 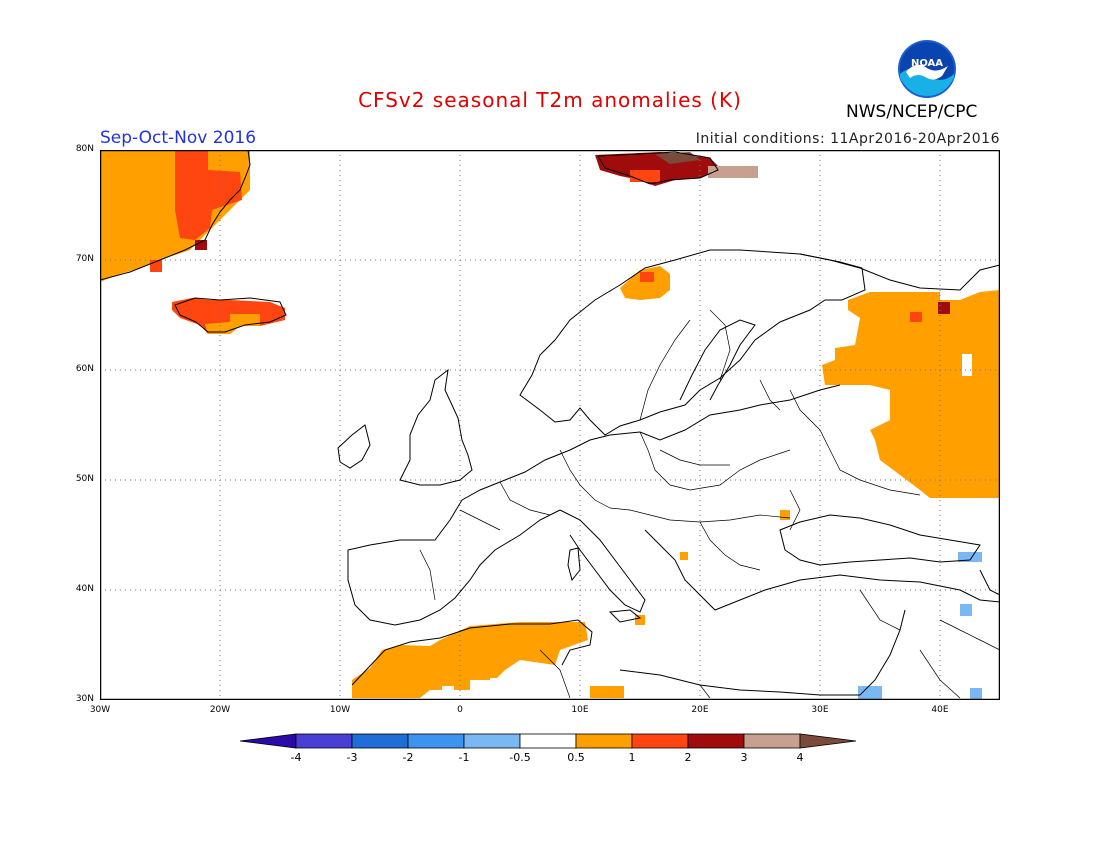 What do you see at coordinates (352, 757) in the screenshot?
I see `colorbar-label: -3` at bounding box center [352, 757].